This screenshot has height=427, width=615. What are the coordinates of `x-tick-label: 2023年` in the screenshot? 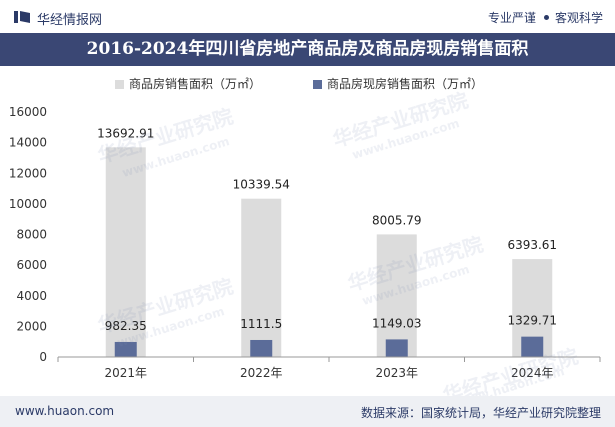 It's located at (396, 373).